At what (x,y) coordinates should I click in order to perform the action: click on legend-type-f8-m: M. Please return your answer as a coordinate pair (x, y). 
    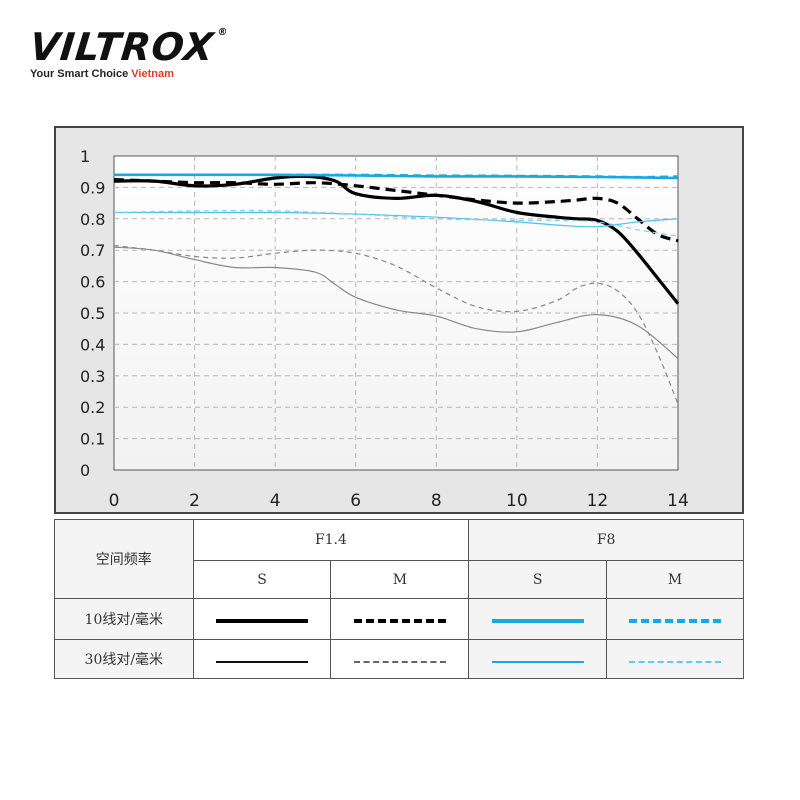
    Looking at the image, I should click on (675, 579).